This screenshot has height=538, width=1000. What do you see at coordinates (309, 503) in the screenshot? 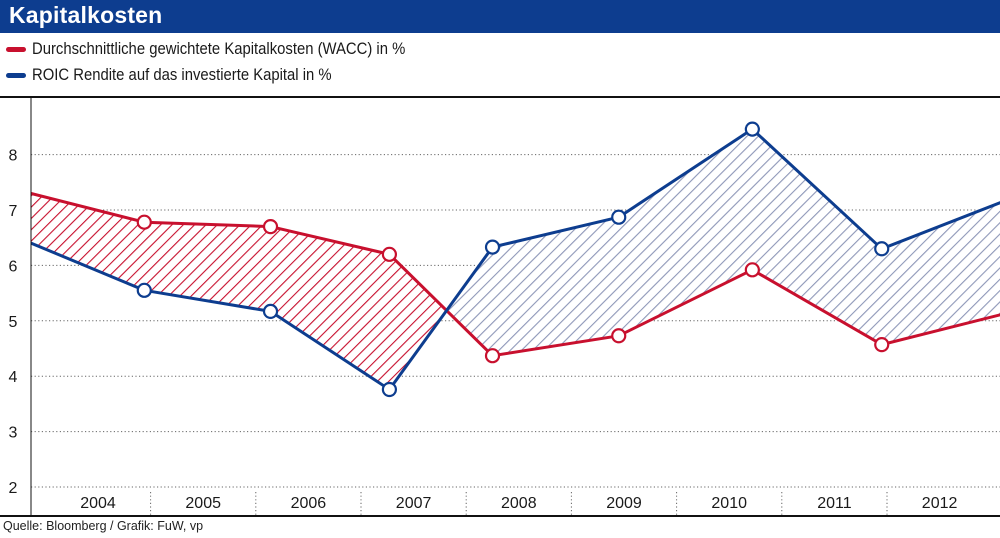
I see `x-tick-label-2006: 2006` at bounding box center [309, 503].